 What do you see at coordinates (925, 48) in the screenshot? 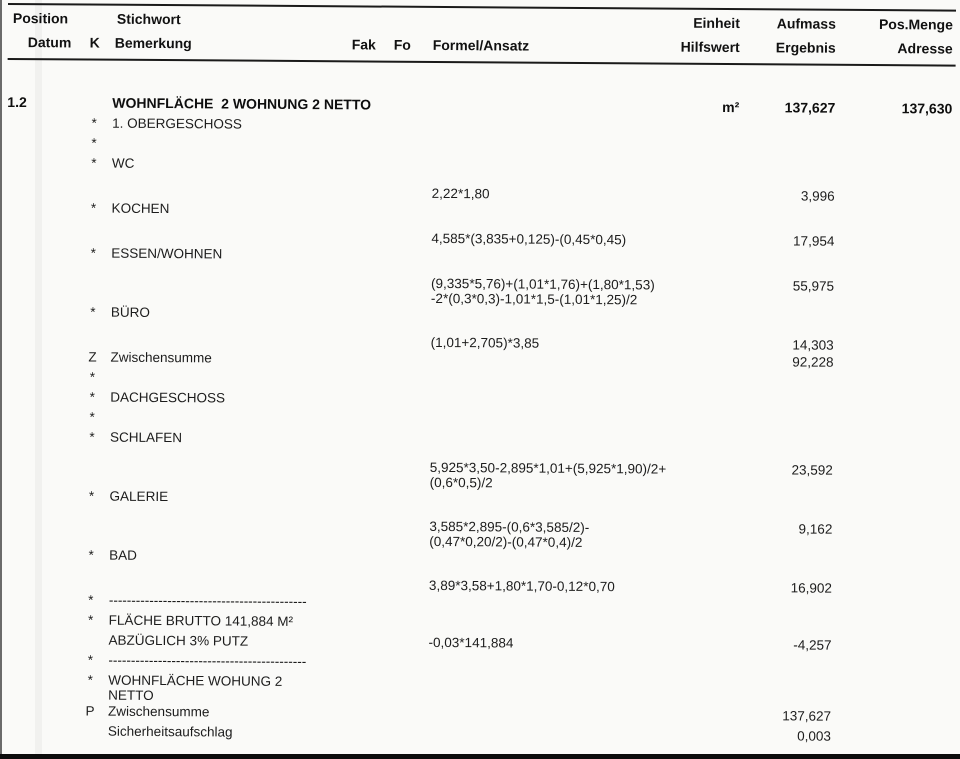
I see `col-adresse-label: Adresse` at bounding box center [925, 48].